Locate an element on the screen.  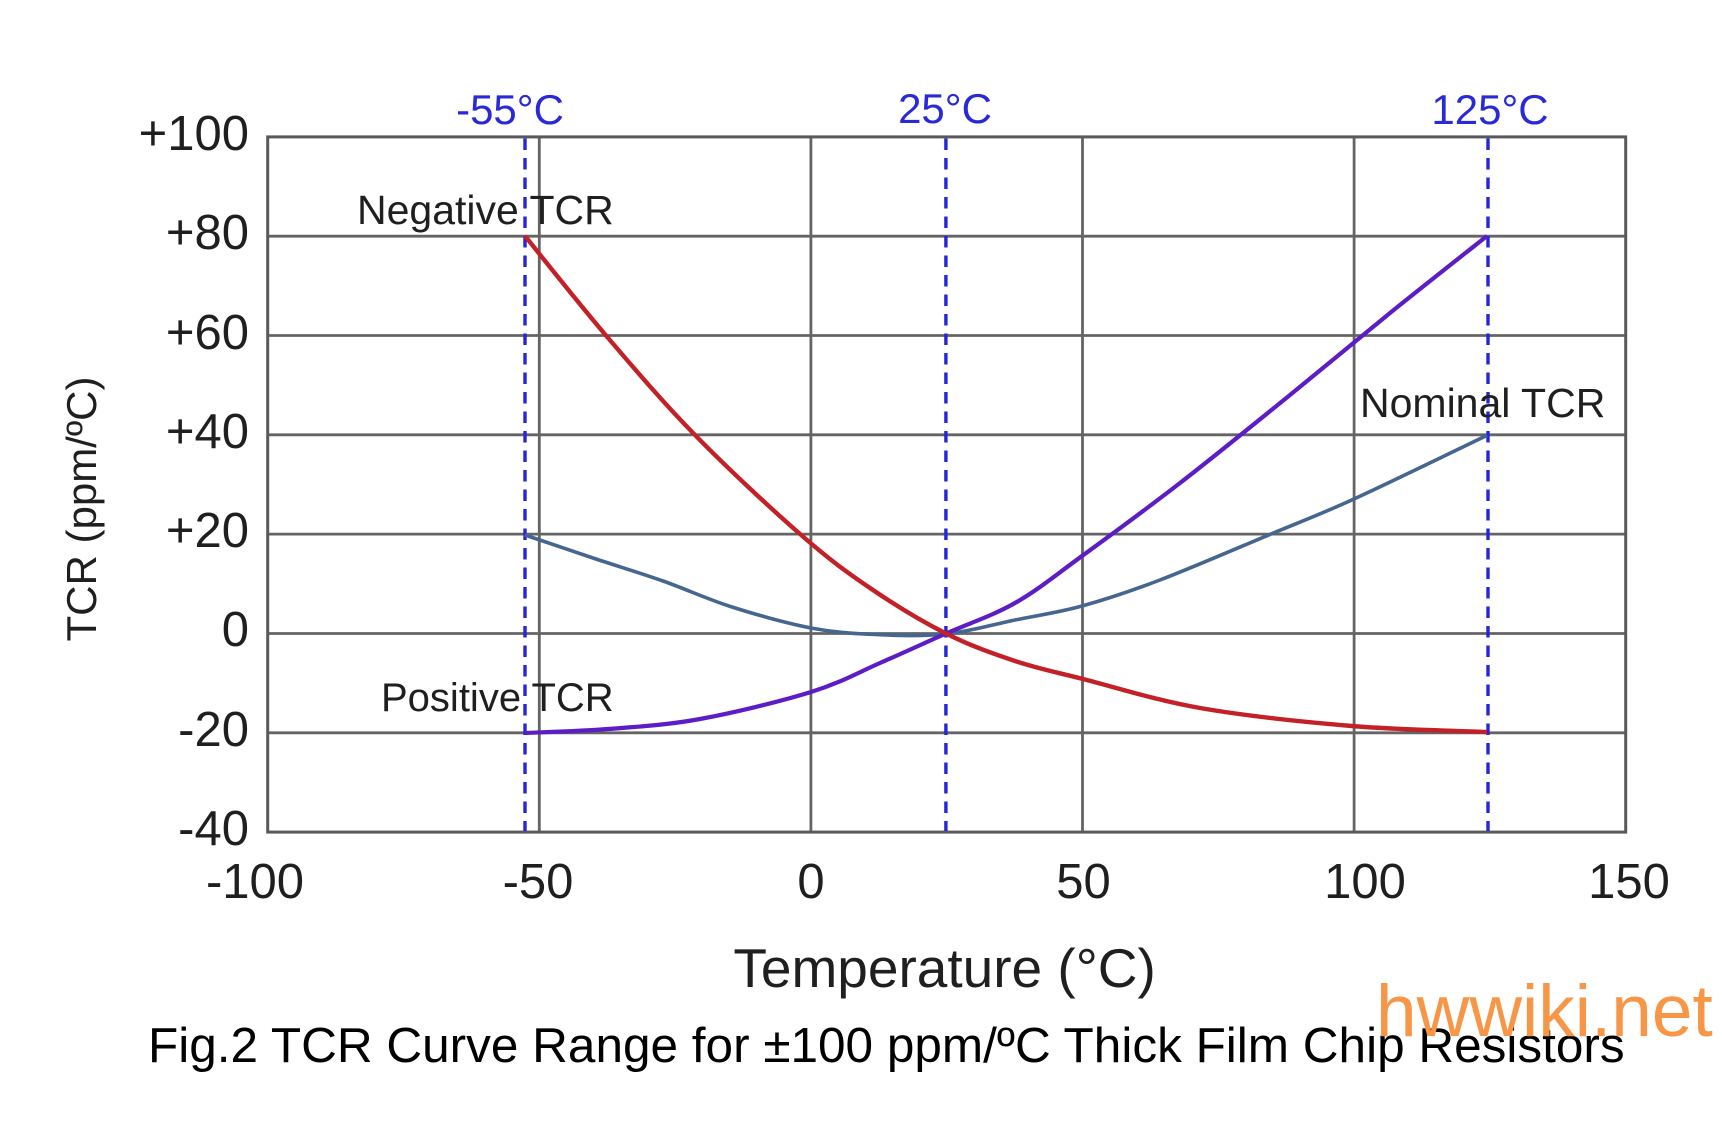
svg-text: 100 is located at coordinates (1365, 882).